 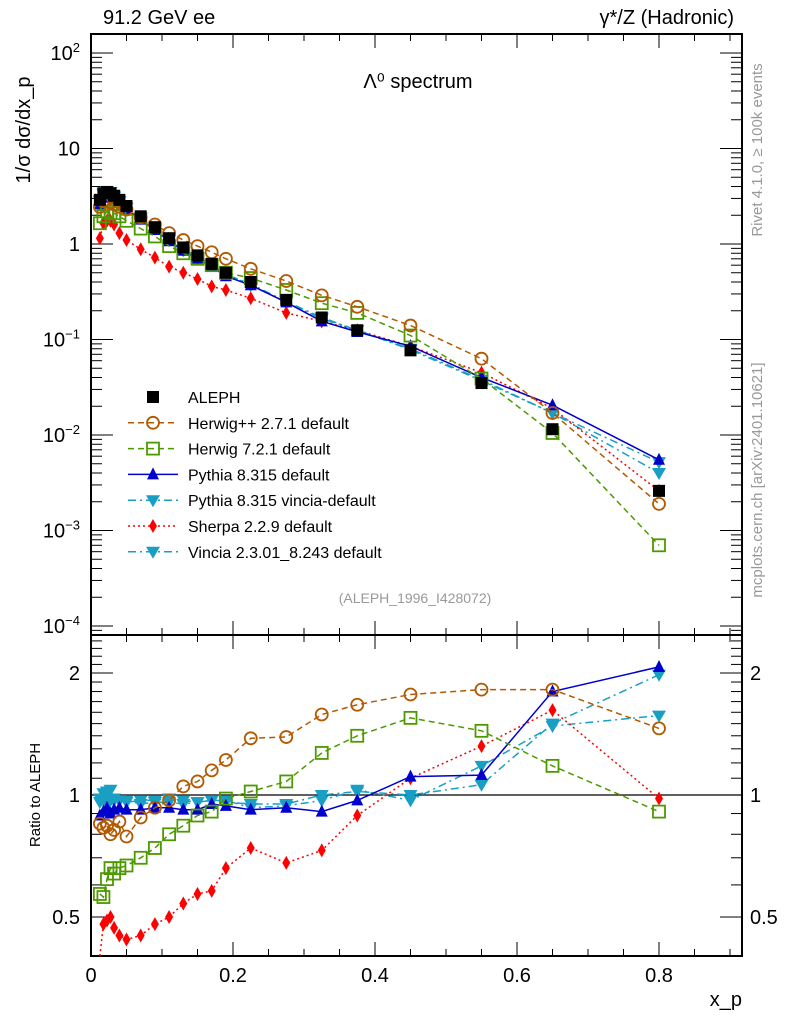 What do you see at coordinates (24, 130) in the screenshot?
I see `main-y-axis-label: 1/σ dσ/dx_p` at bounding box center [24, 130].